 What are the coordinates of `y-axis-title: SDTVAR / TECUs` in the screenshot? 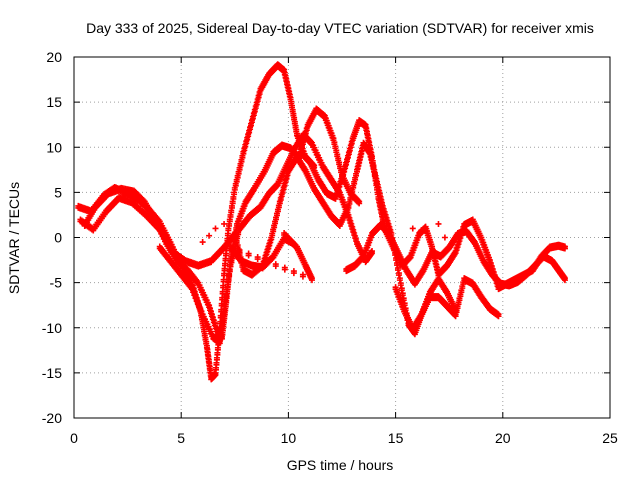 It's located at (14, 238).